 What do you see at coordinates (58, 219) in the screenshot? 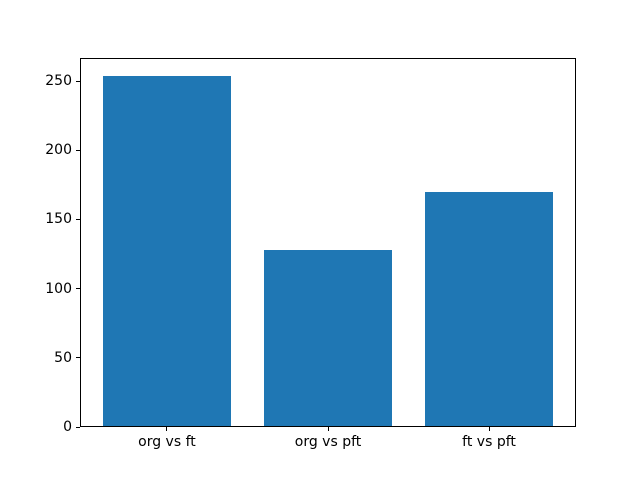
I see `y-tick-label: 150` at bounding box center [58, 219].